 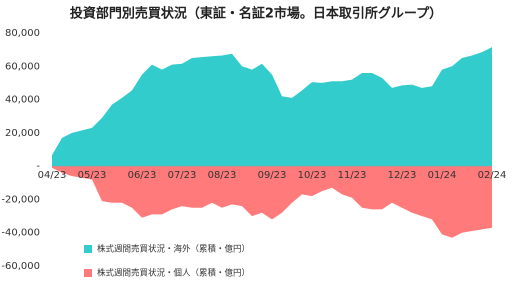 I want to click on x-tick-label: 05/23, so click(x=92, y=175).